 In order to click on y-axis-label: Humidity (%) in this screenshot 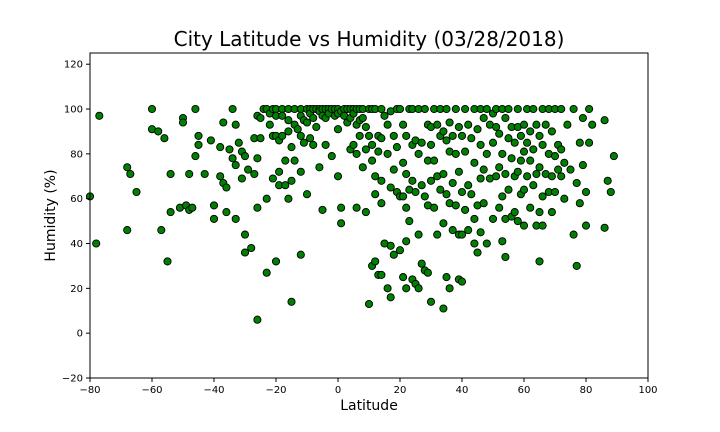, I will do `click(51, 215)`.